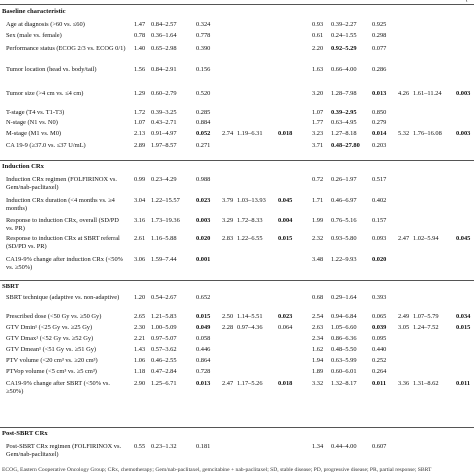 The image size is (474, 474). Describe the element at coordinates (250, 327) in the screenshot. I see `table-cell: 0.97–4.36` at that location.